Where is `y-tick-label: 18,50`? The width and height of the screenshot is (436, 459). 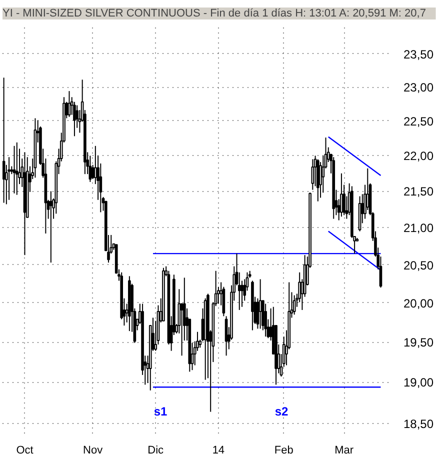 y-tick-label: 18,50 is located at coordinates (419, 423).